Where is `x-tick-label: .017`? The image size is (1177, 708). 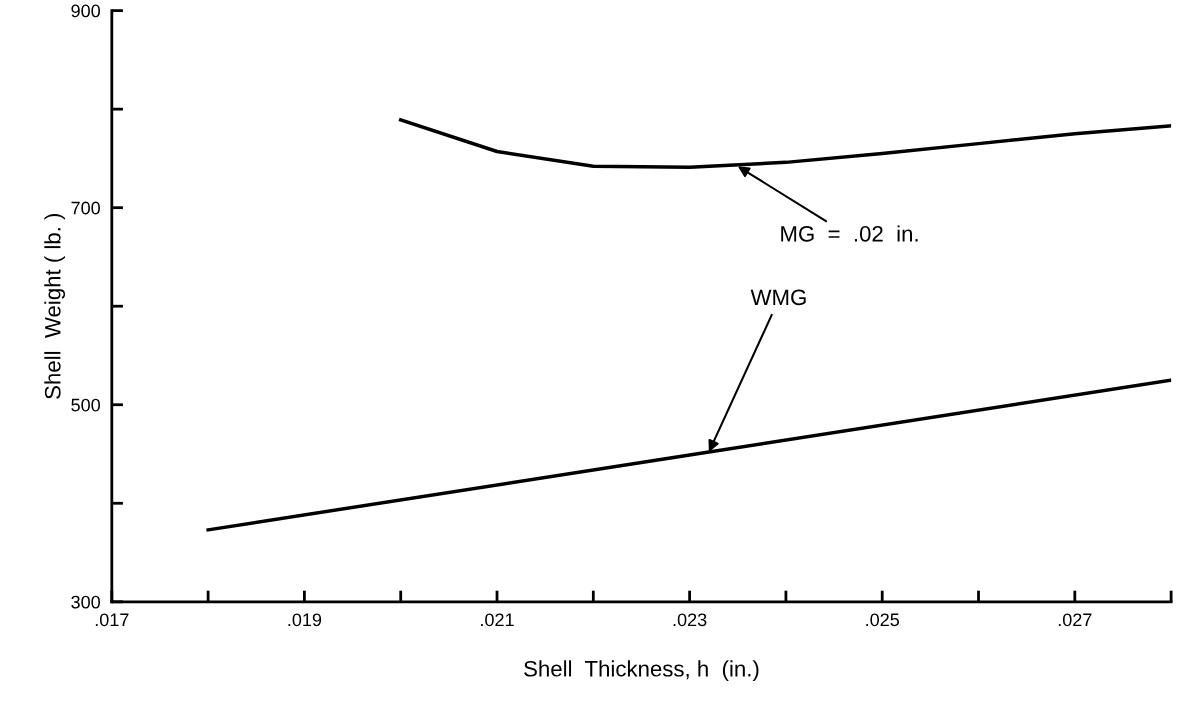
x-tick-label: .017 is located at coordinates (112, 620).